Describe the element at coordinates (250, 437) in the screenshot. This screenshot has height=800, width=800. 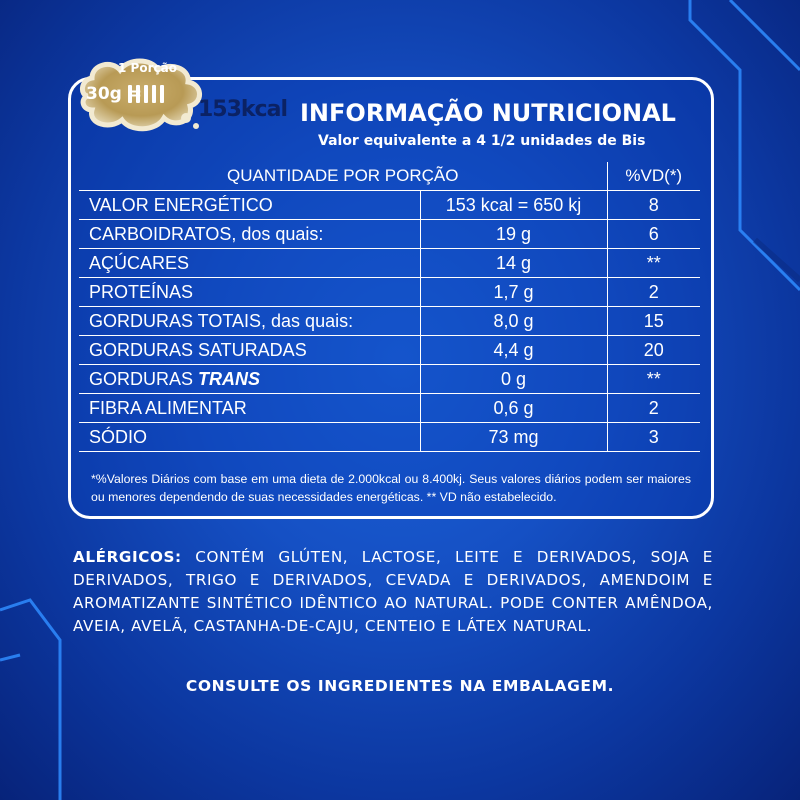
I see `nutrient-name: SÓDIO` at that location.